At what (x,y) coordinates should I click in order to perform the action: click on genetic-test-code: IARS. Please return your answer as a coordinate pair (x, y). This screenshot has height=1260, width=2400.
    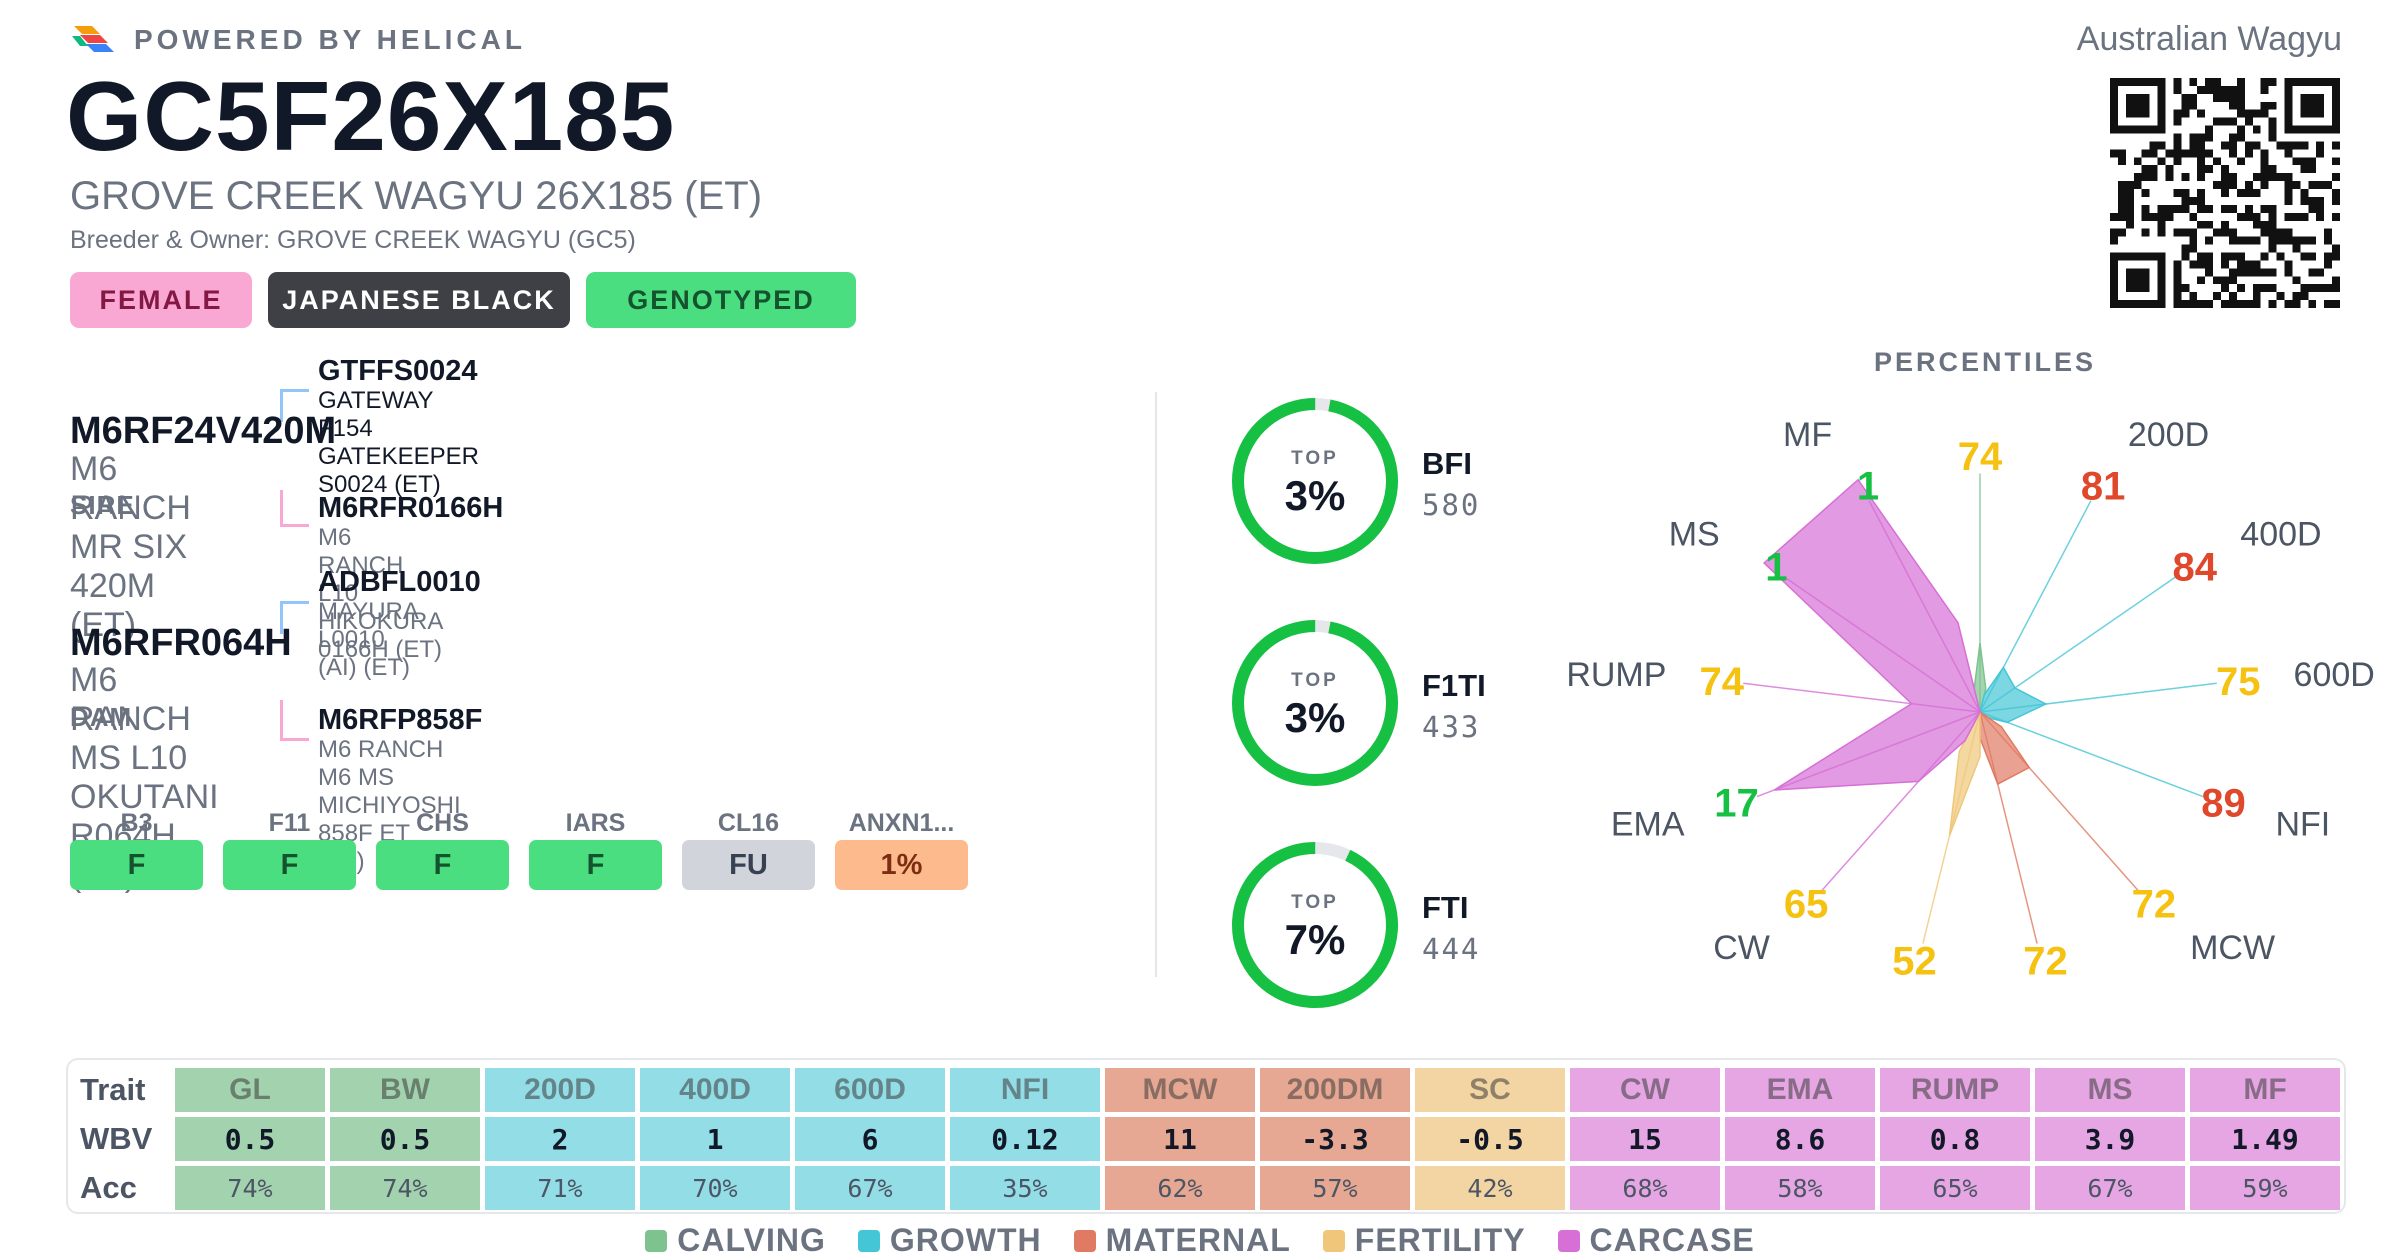
    Looking at the image, I should click on (595, 823).